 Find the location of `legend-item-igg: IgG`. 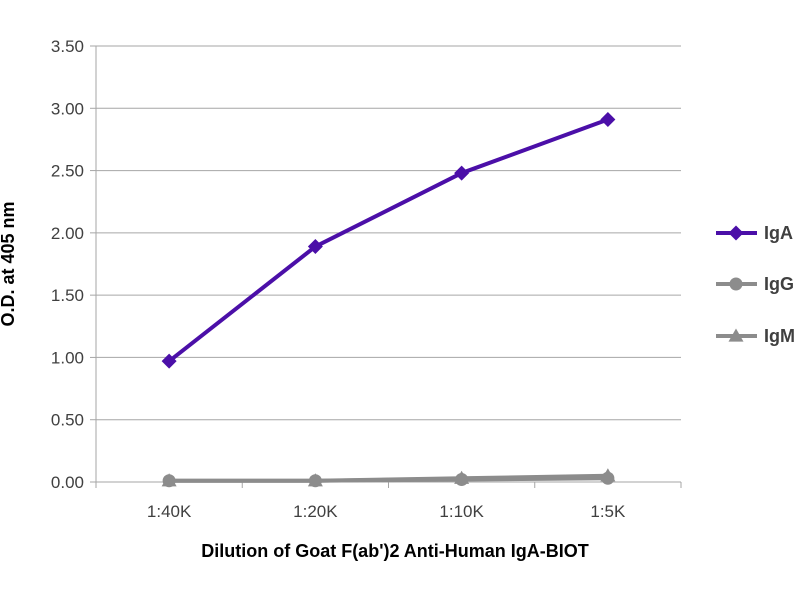

legend-item-igg: IgG is located at coordinates (755, 284).